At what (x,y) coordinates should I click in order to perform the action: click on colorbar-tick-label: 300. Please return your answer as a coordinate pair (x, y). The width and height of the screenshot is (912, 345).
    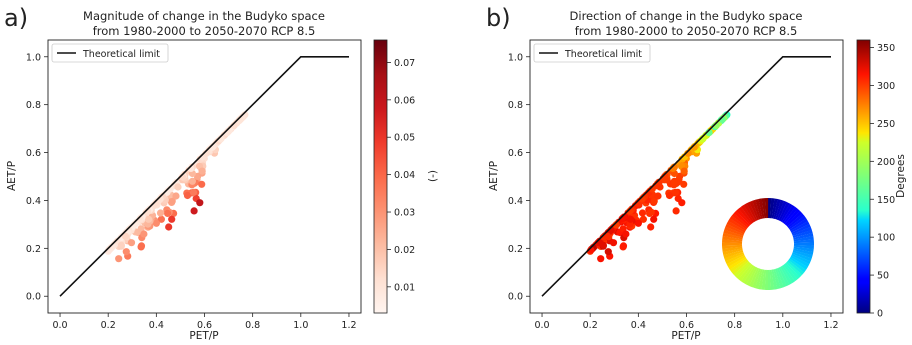
    Looking at the image, I should click on (886, 86).